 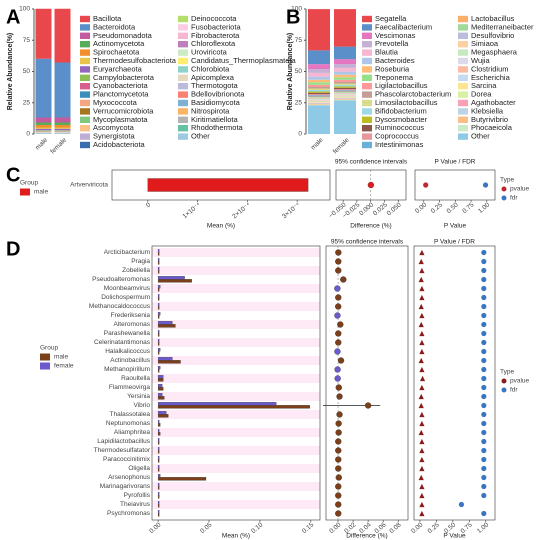 I want to click on y-tick-label: 0, so click(x=28, y=134).